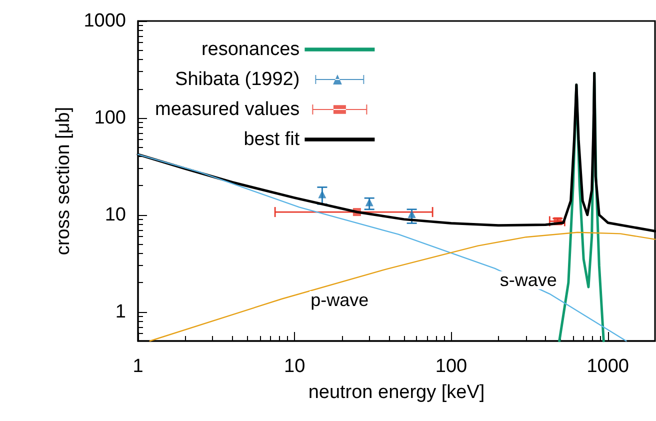  I want to click on y-axis-title: cross section [μb], so click(63, 181).